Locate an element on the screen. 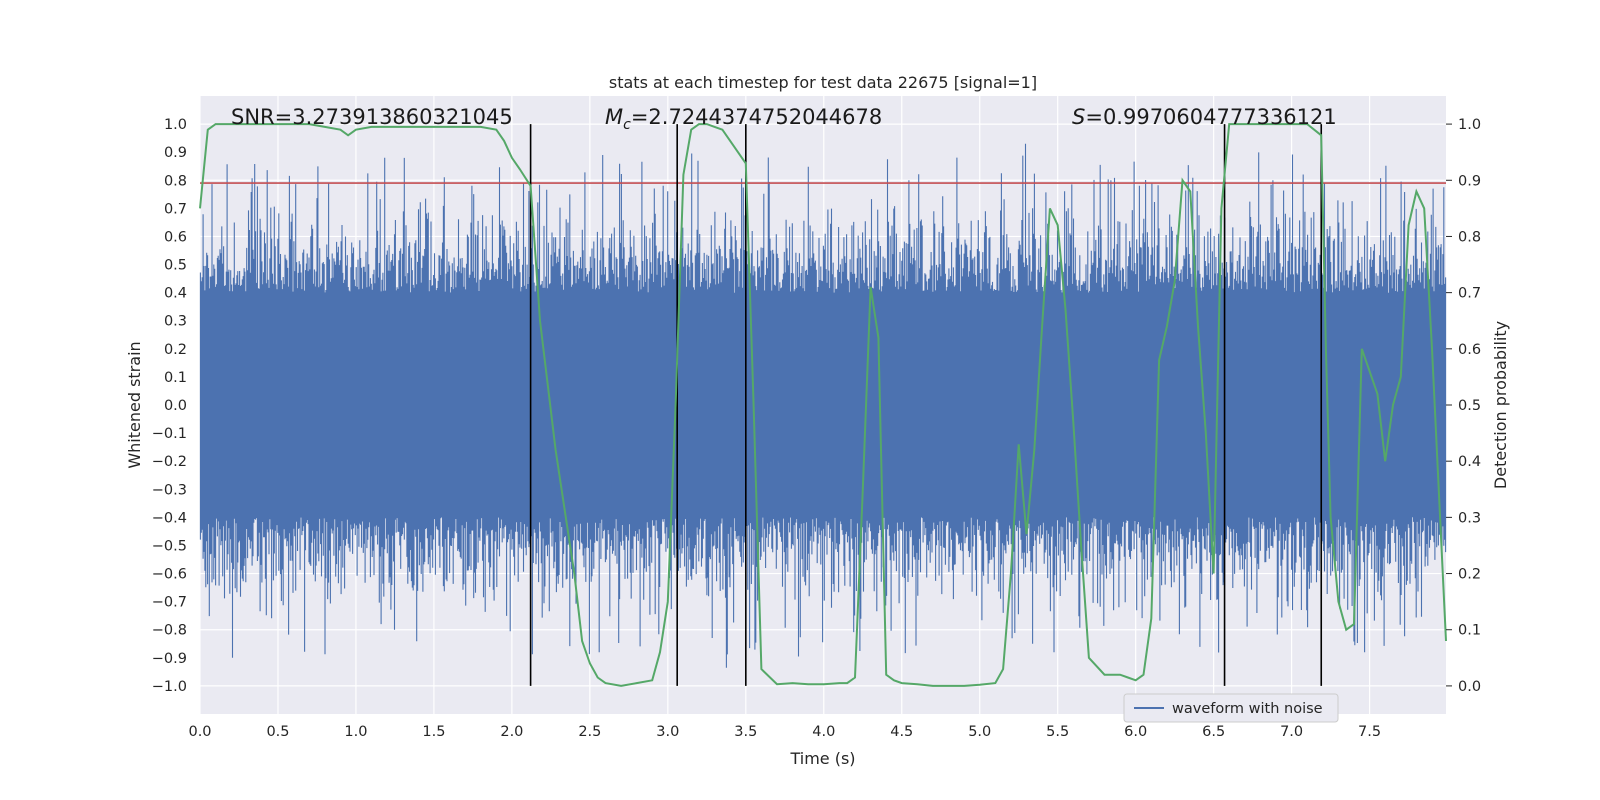 This screenshot has width=1600, height=800. y-tick-label: −0.9 is located at coordinates (169, 659).